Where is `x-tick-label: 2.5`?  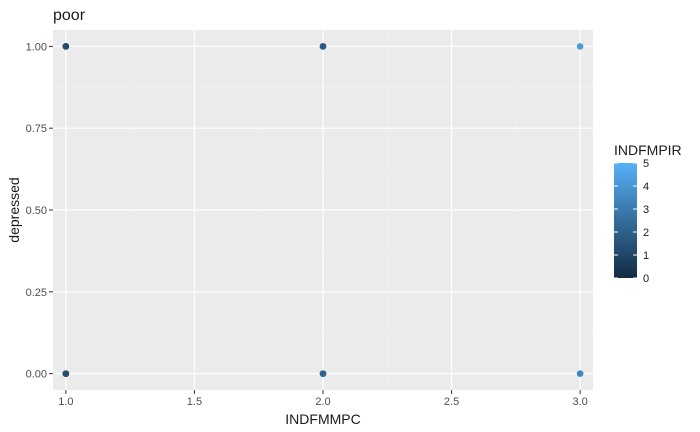 x-tick-label: 2.5 is located at coordinates (451, 402).